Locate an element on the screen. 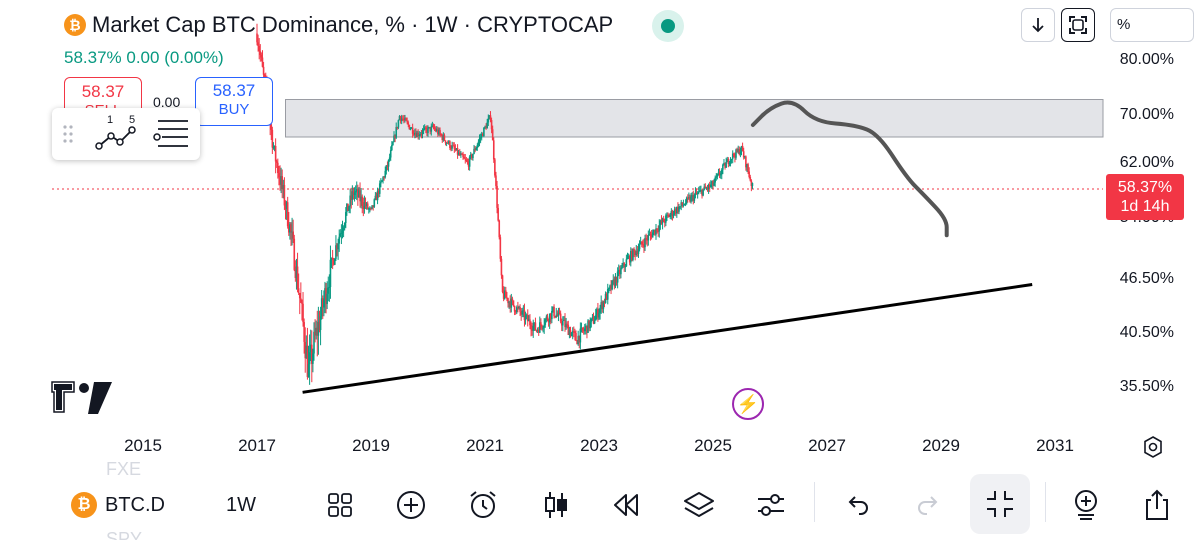  drag-handle-icon is located at coordinates (68, 134).